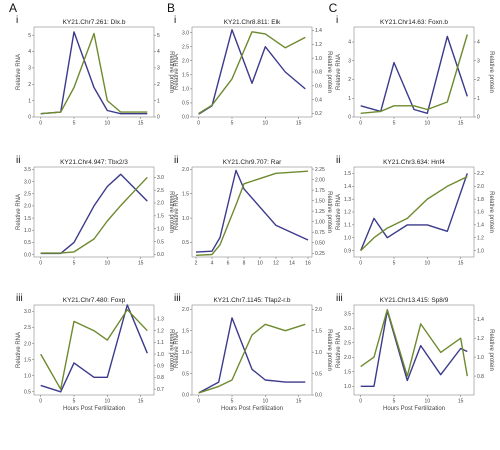  Describe the element at coordinates (158, 101) in the screenshot. I see `y-right-tick-label: 1` at that location.